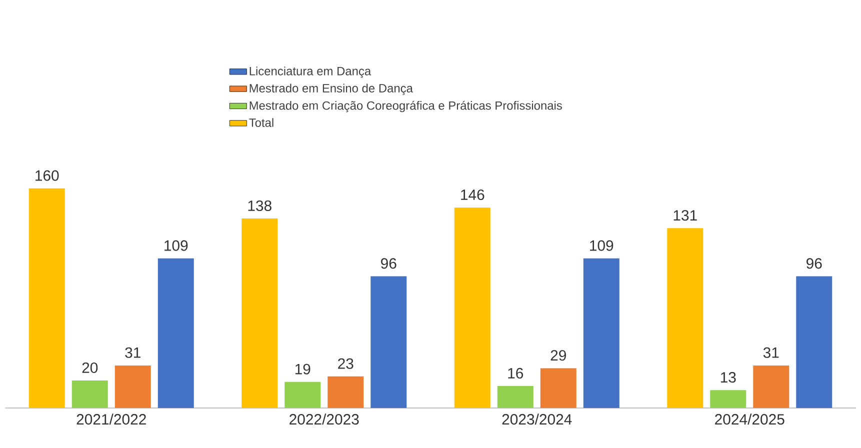 This screenshot has width=861, height=448. I want to click on x-tick-label: 2024/2025, so click(749, 419).